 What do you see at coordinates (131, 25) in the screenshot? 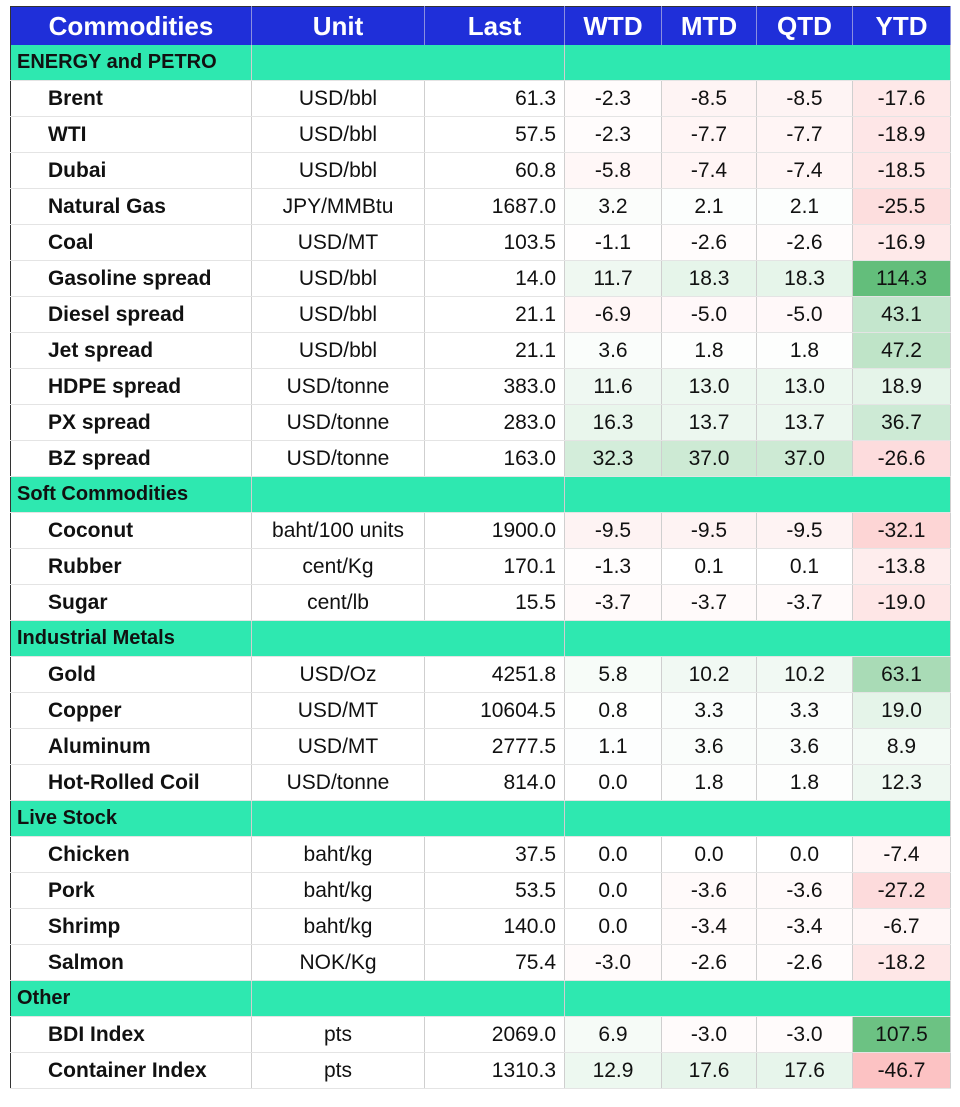
I see `header-commodities: Commodities` at bounding box center [131, 25].